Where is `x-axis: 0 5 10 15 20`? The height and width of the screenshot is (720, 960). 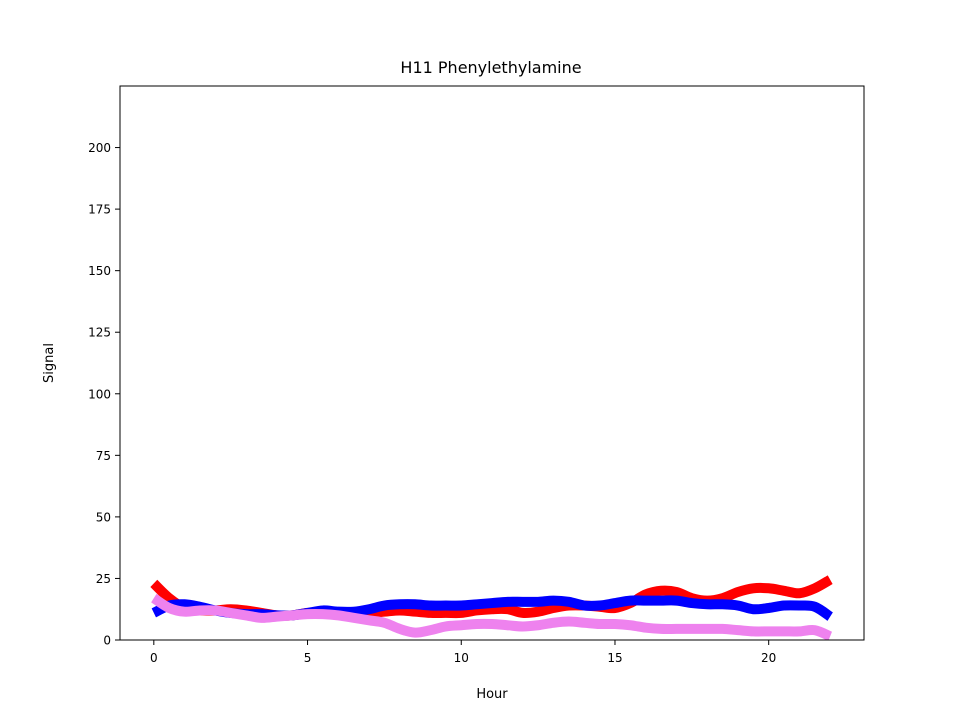 x-axis: 0 5 10 15 20 is located at coordinates (463, 652).